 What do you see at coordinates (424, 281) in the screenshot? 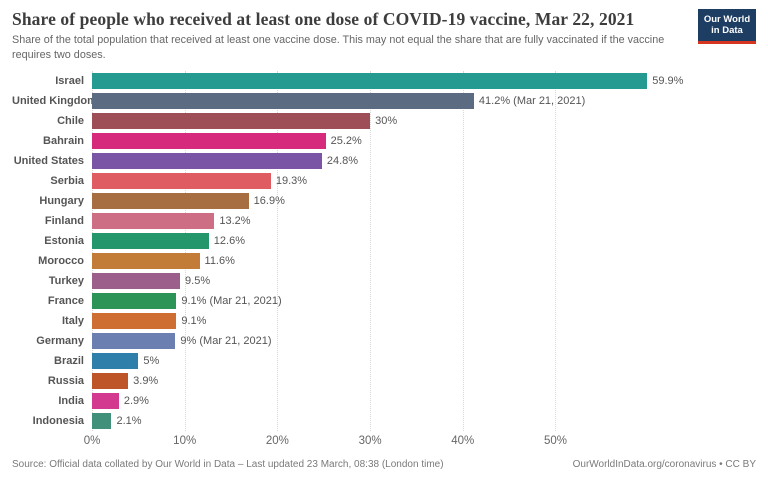
I see `bar-track: 9.5%` at bounding box center [424, 281].